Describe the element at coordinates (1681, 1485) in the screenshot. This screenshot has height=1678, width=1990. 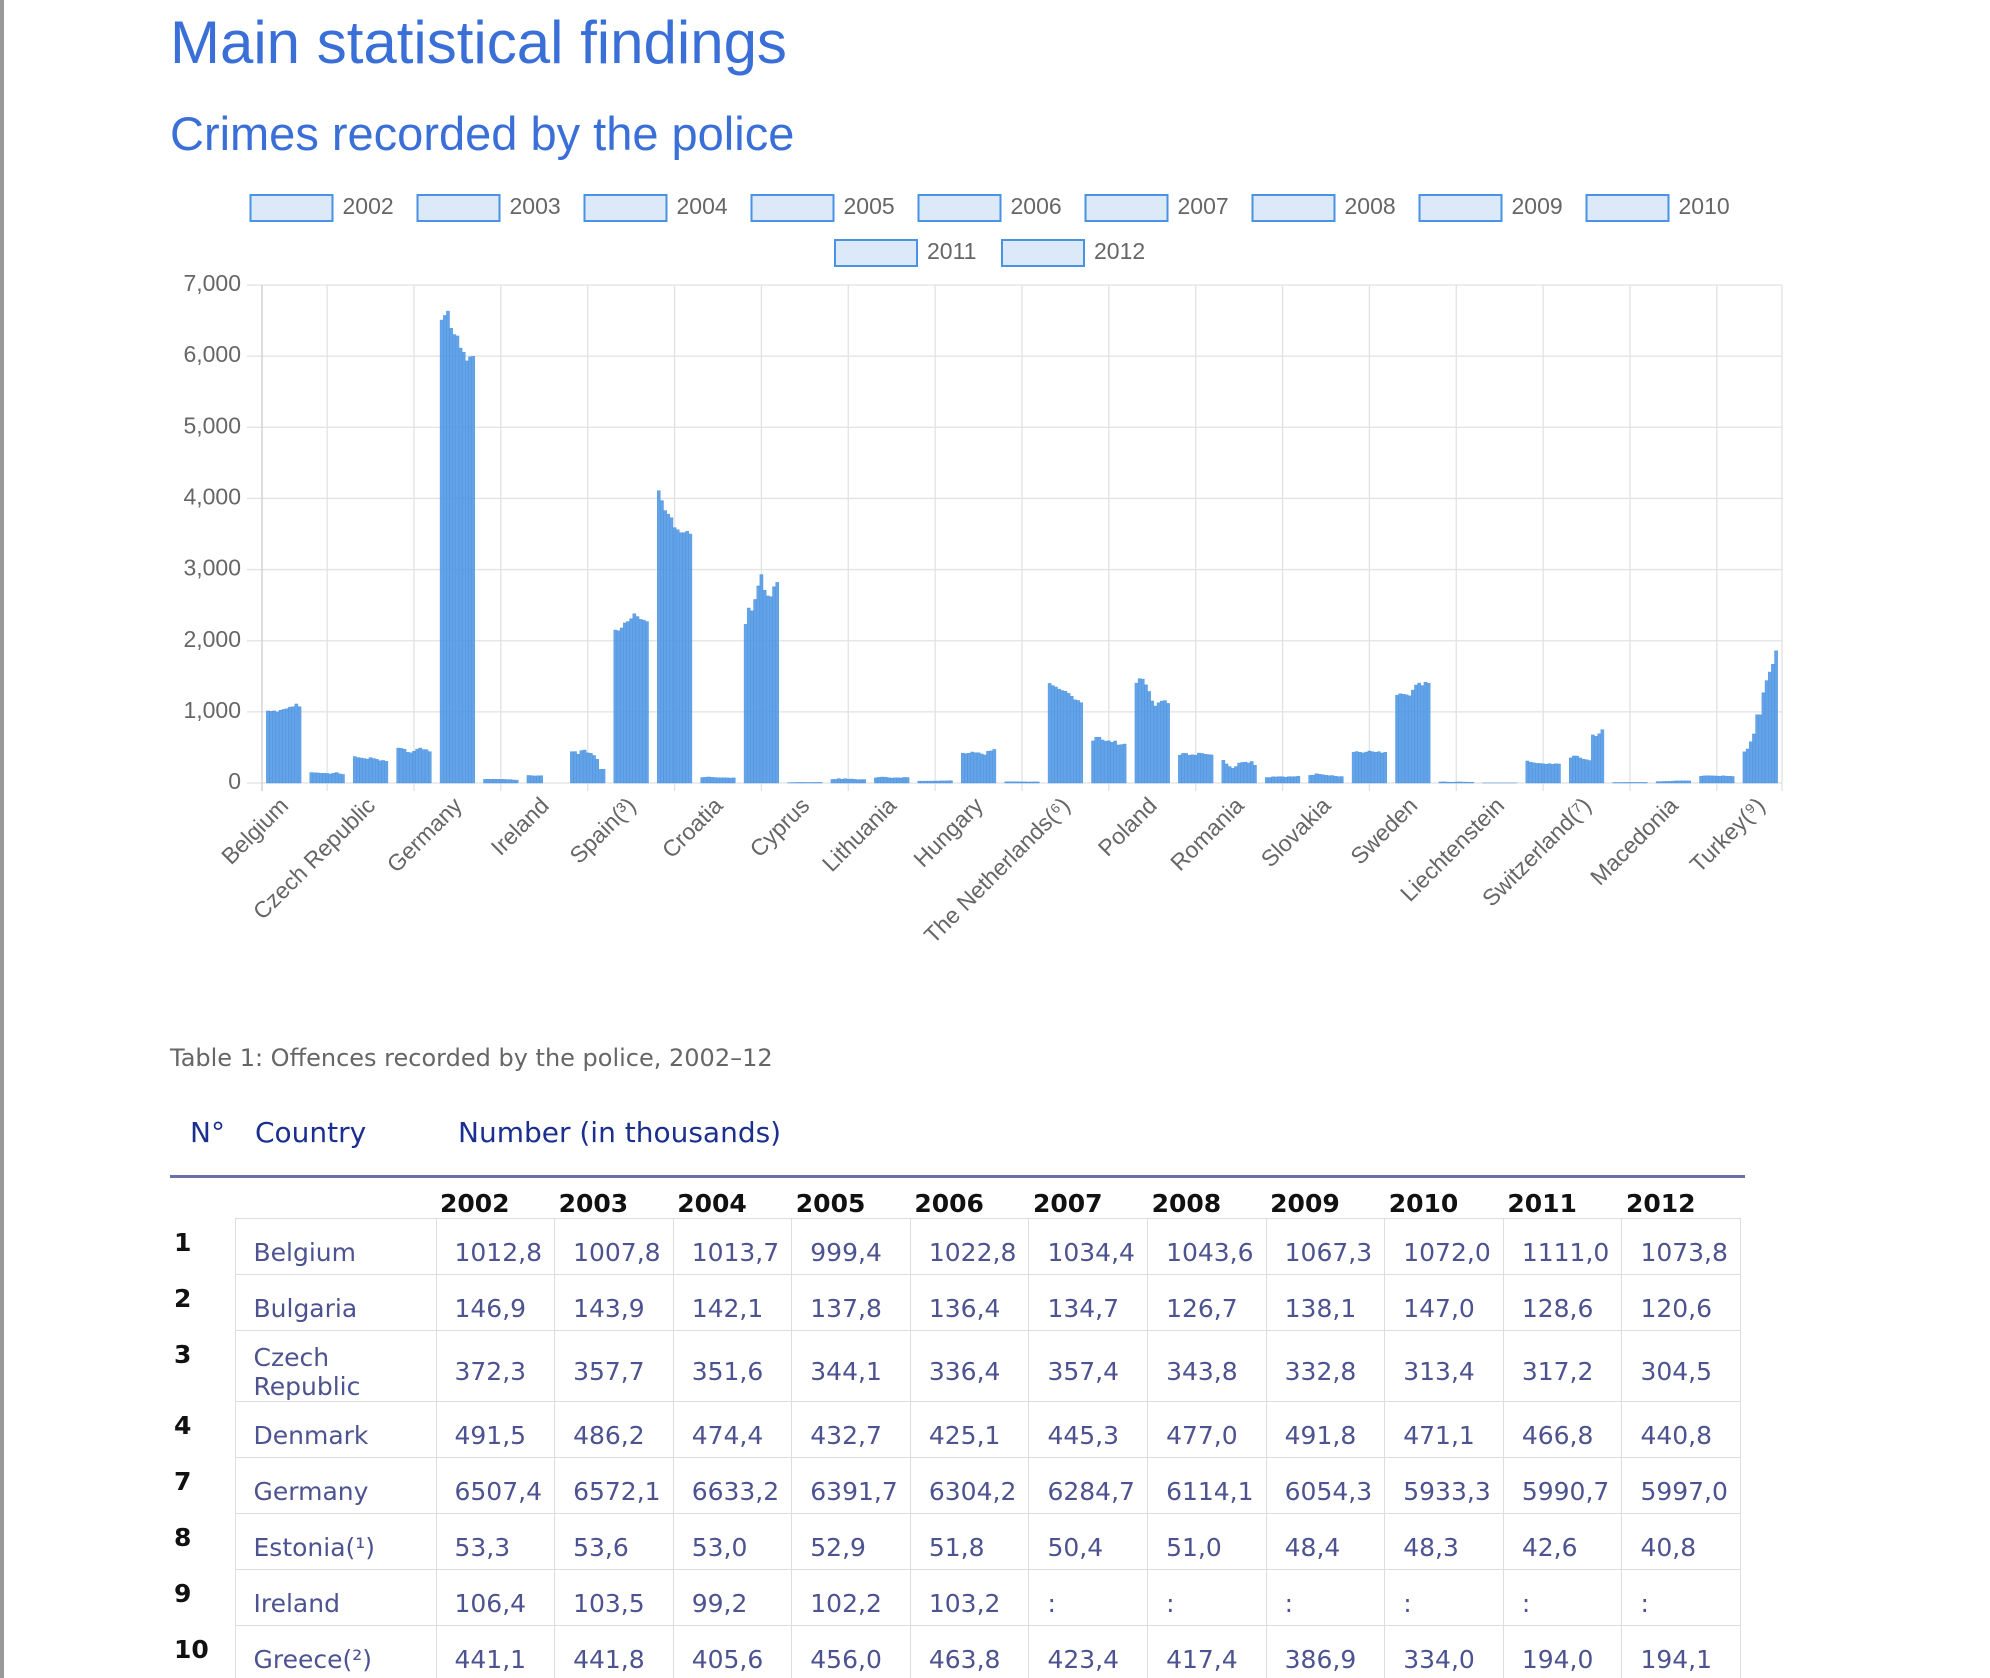
I see `value-cell: 5997,0` at that location.